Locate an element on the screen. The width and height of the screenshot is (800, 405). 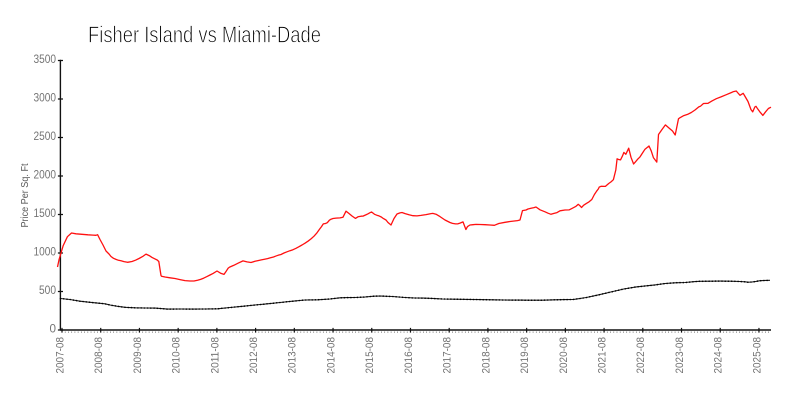
svg-text: 2020-08 is located at coordinates (564, 355).